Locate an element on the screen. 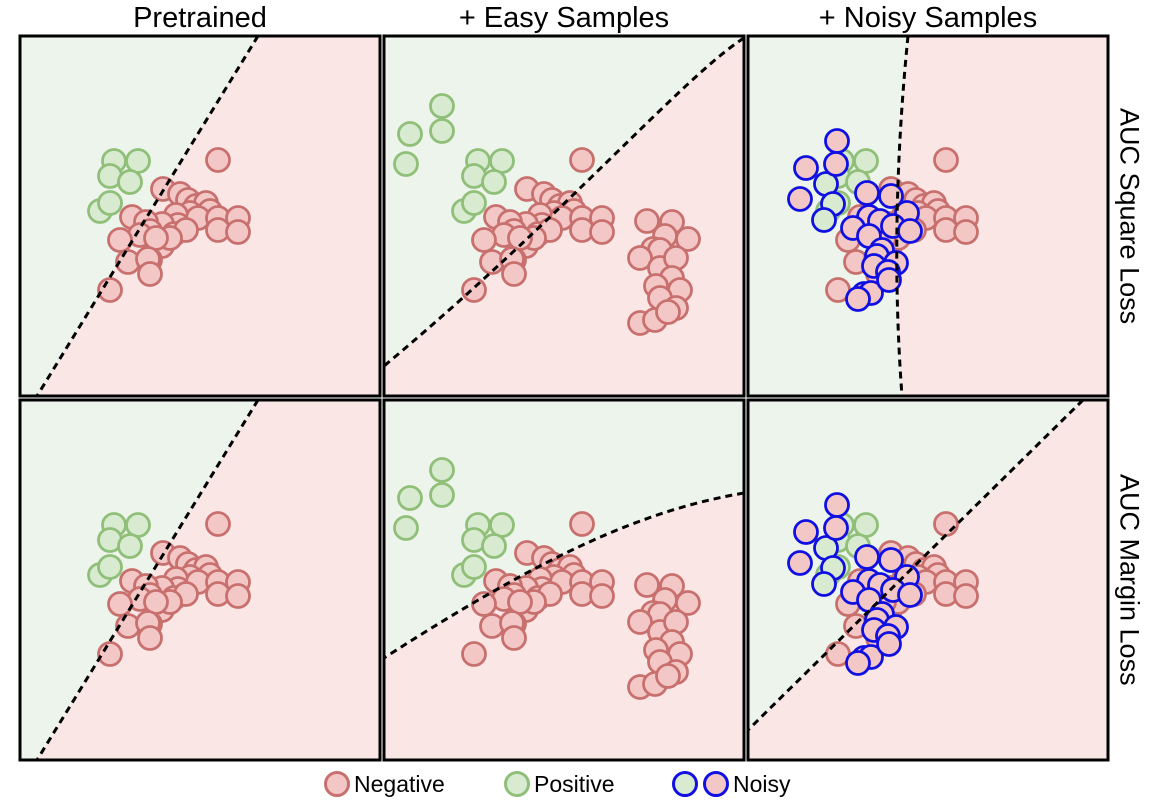 This screenshot has width=1149, height=806. panel-r1-c3 is located at coordinates (928, 216).